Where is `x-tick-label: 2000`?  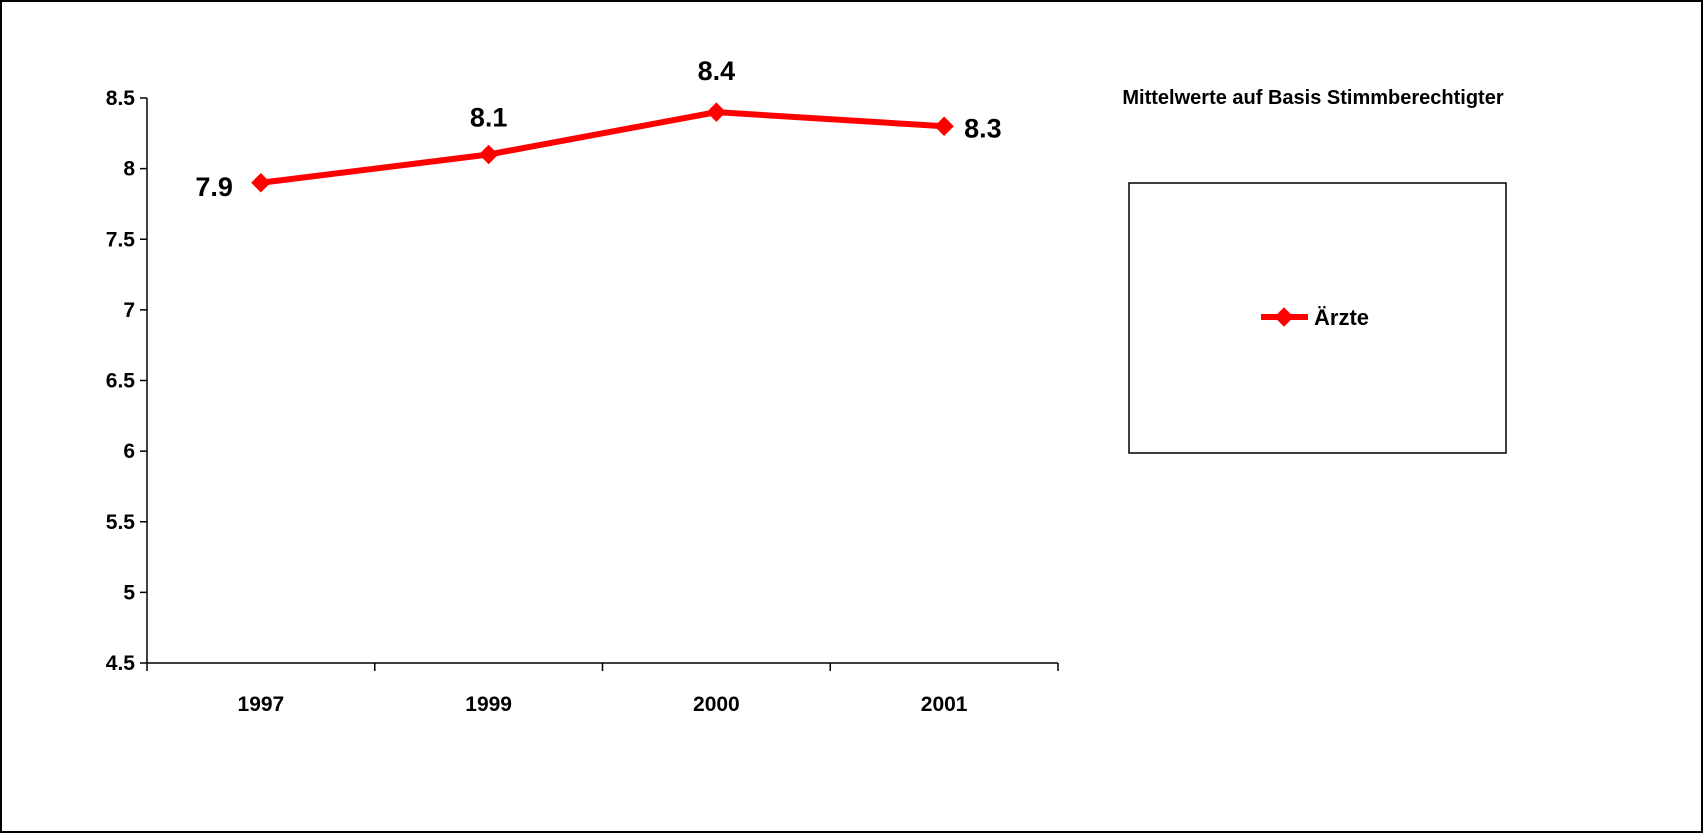 x-tick-label: 2000 is located at coordinates (716, 704).